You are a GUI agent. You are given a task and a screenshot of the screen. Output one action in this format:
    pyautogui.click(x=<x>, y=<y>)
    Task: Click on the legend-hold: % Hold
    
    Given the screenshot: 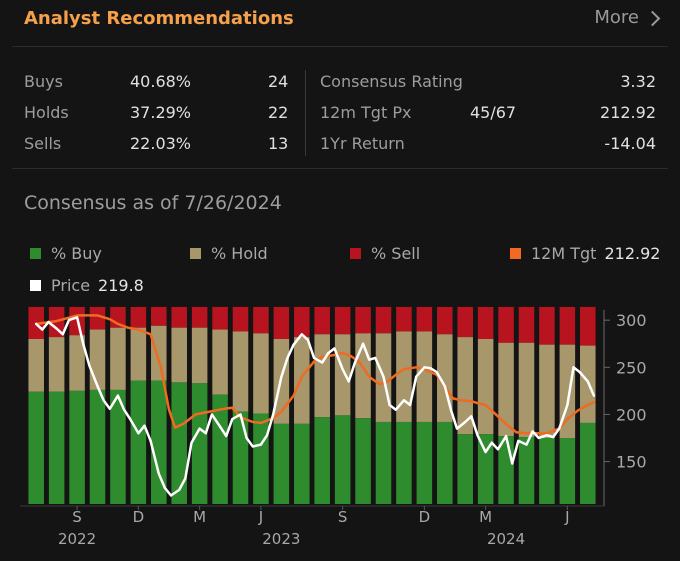 What is the action you would take?
    pyautogui.click(x=229, y=253)
    